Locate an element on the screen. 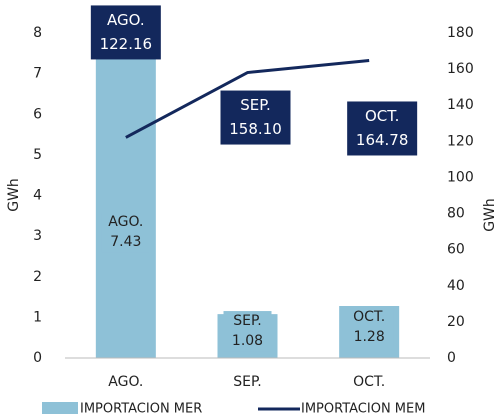 This screenshot has width=499, height=419. line-label-category: SEP. is located at coordinates (255, 105).